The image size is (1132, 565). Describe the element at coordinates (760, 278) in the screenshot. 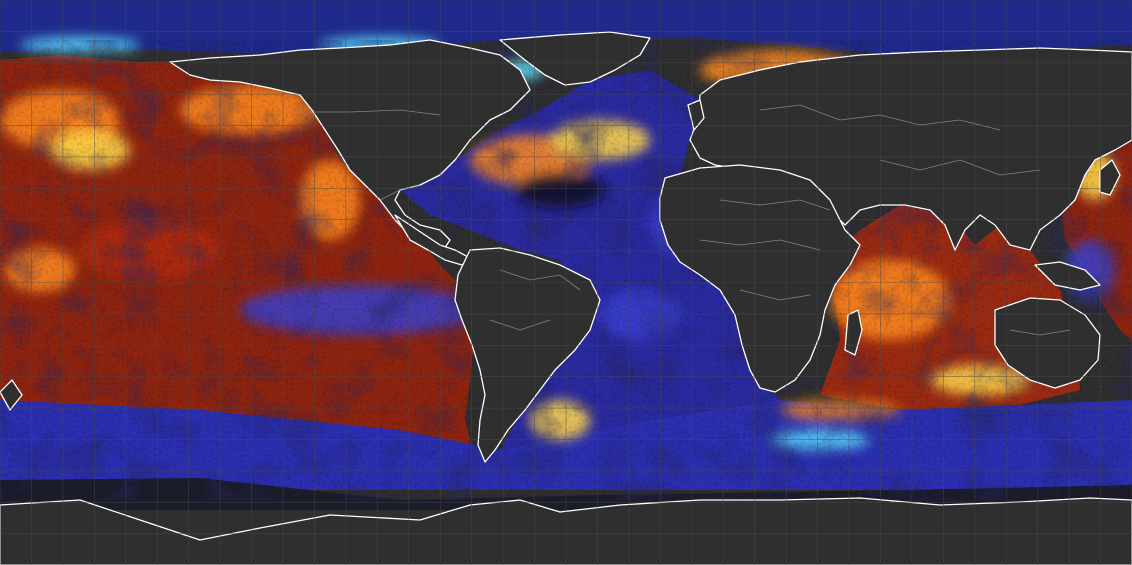

I see `africa` at that location.